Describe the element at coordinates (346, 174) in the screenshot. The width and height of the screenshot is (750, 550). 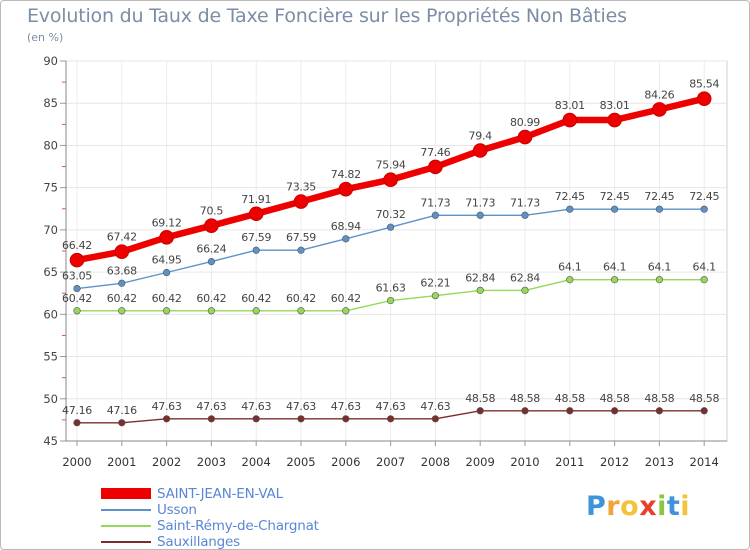
I see `data-label-saint-jean-en-val: 74.82` at that location.